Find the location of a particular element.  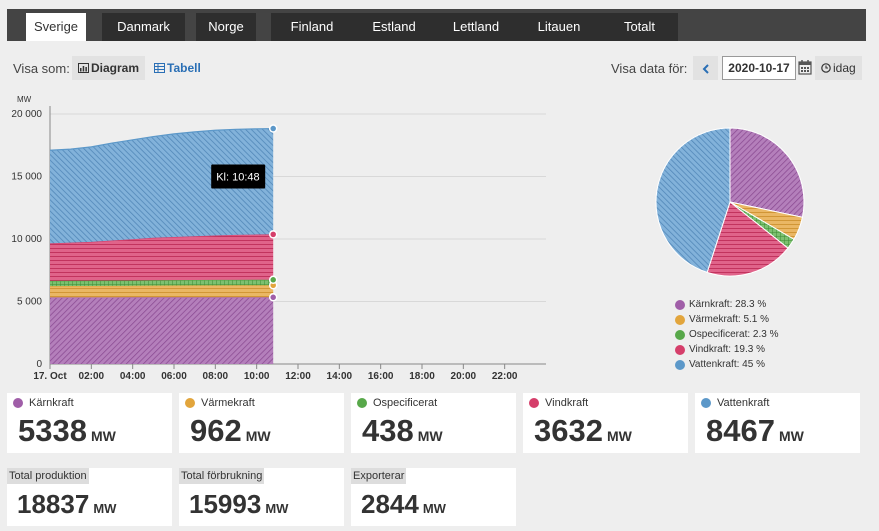

card-varmekraft: Värmekraft 962 MW is located at coordinates (261, 423).